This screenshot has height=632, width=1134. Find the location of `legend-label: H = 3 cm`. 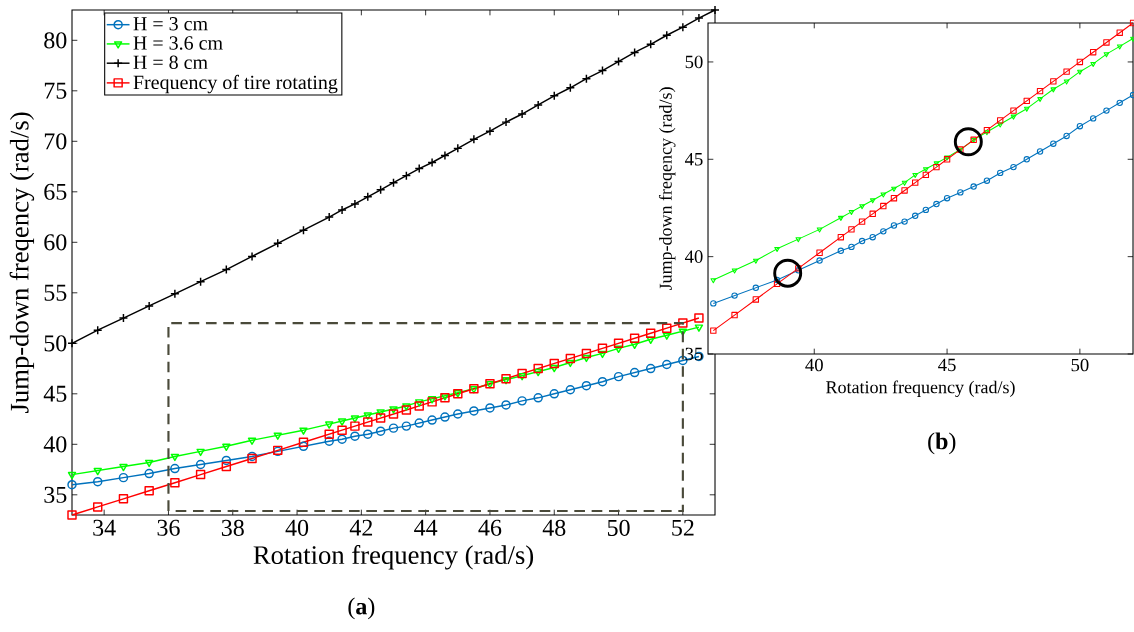

legend-label: H = 3 cm is located at coordinates (170, 24).